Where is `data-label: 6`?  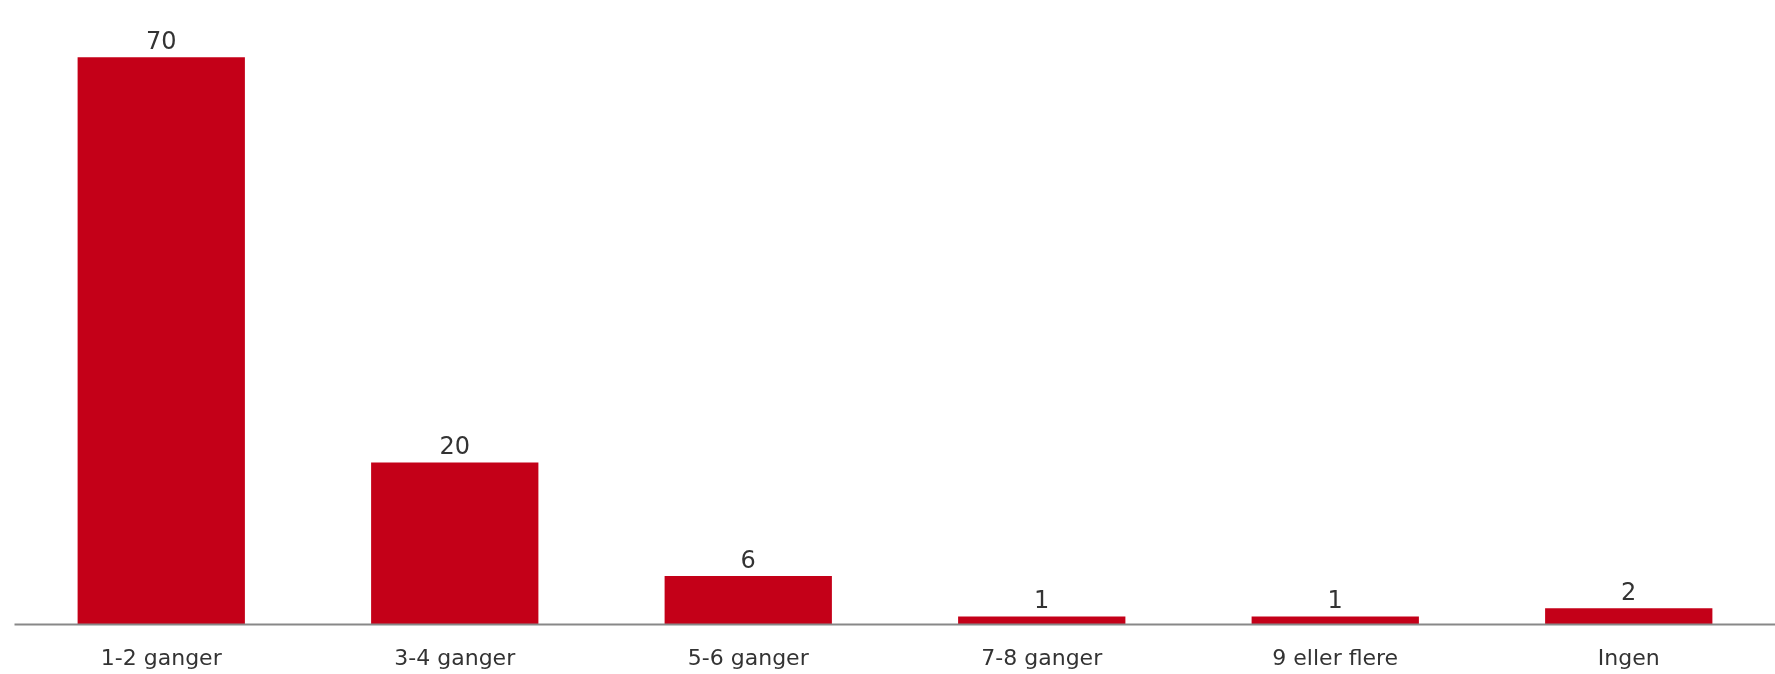 data-label: 6 is located at coordinates (748, 559).